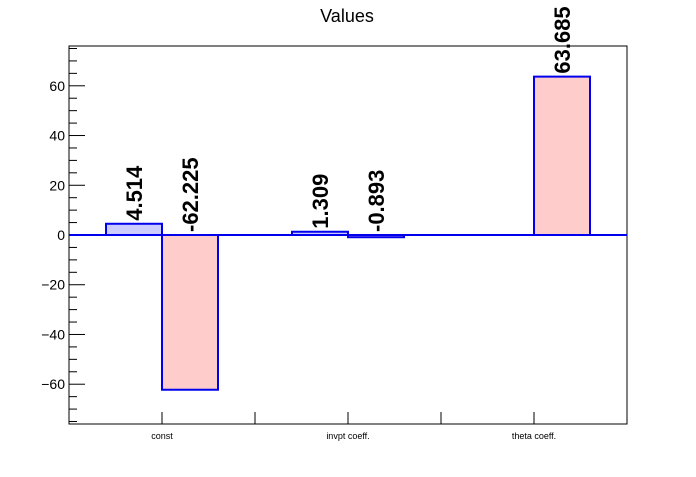 The height and width of the screenshot is (477, 696). I want to click on y-tick-label: 60, so click(57, 86).